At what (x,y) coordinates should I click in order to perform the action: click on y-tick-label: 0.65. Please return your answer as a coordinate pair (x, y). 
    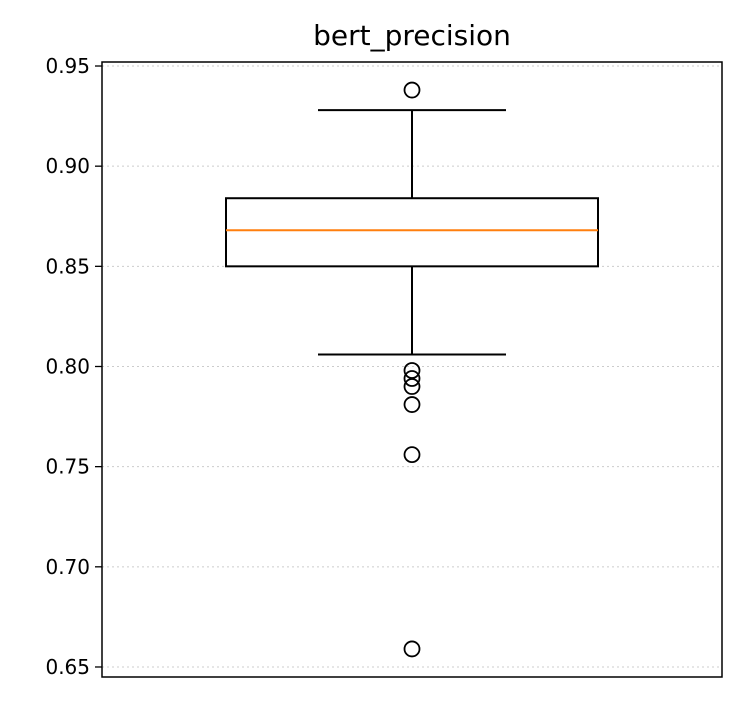
    Looking at the image, I should click on (67, 667).